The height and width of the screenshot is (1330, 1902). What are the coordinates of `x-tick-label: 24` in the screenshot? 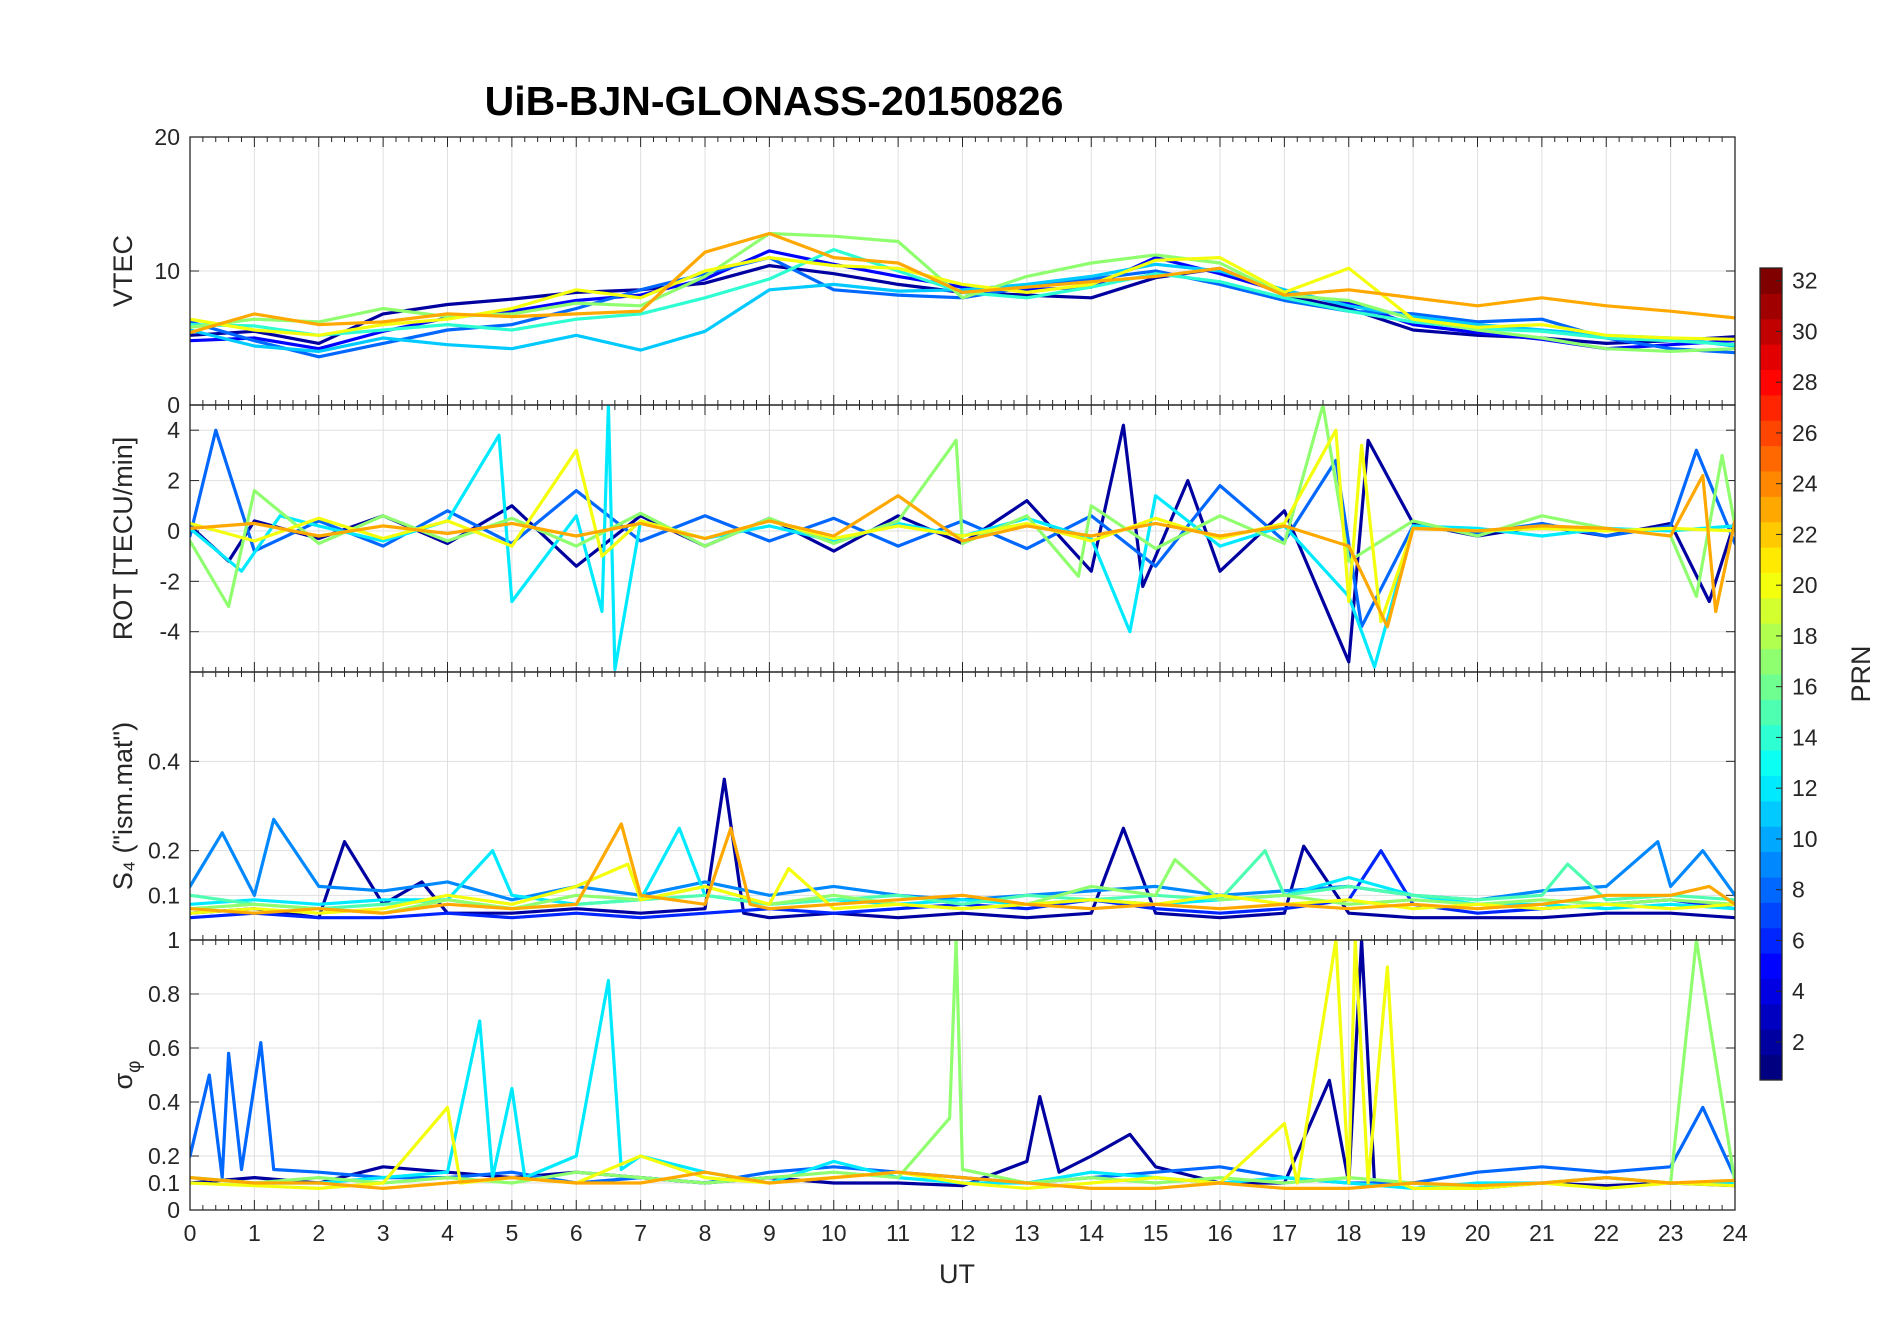 It's located at (1735, 1233).